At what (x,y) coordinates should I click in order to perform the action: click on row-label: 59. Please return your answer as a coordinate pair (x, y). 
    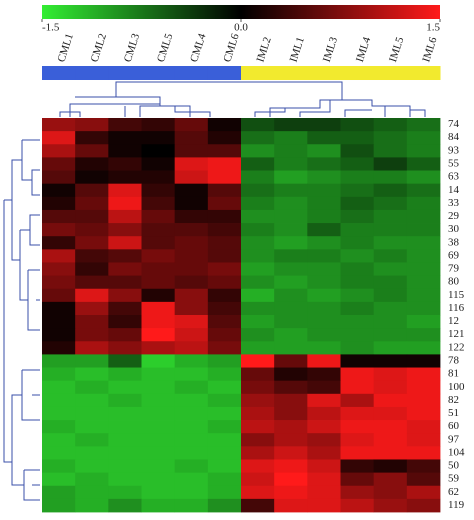
    Looking at the image, I should click on (454, 479).